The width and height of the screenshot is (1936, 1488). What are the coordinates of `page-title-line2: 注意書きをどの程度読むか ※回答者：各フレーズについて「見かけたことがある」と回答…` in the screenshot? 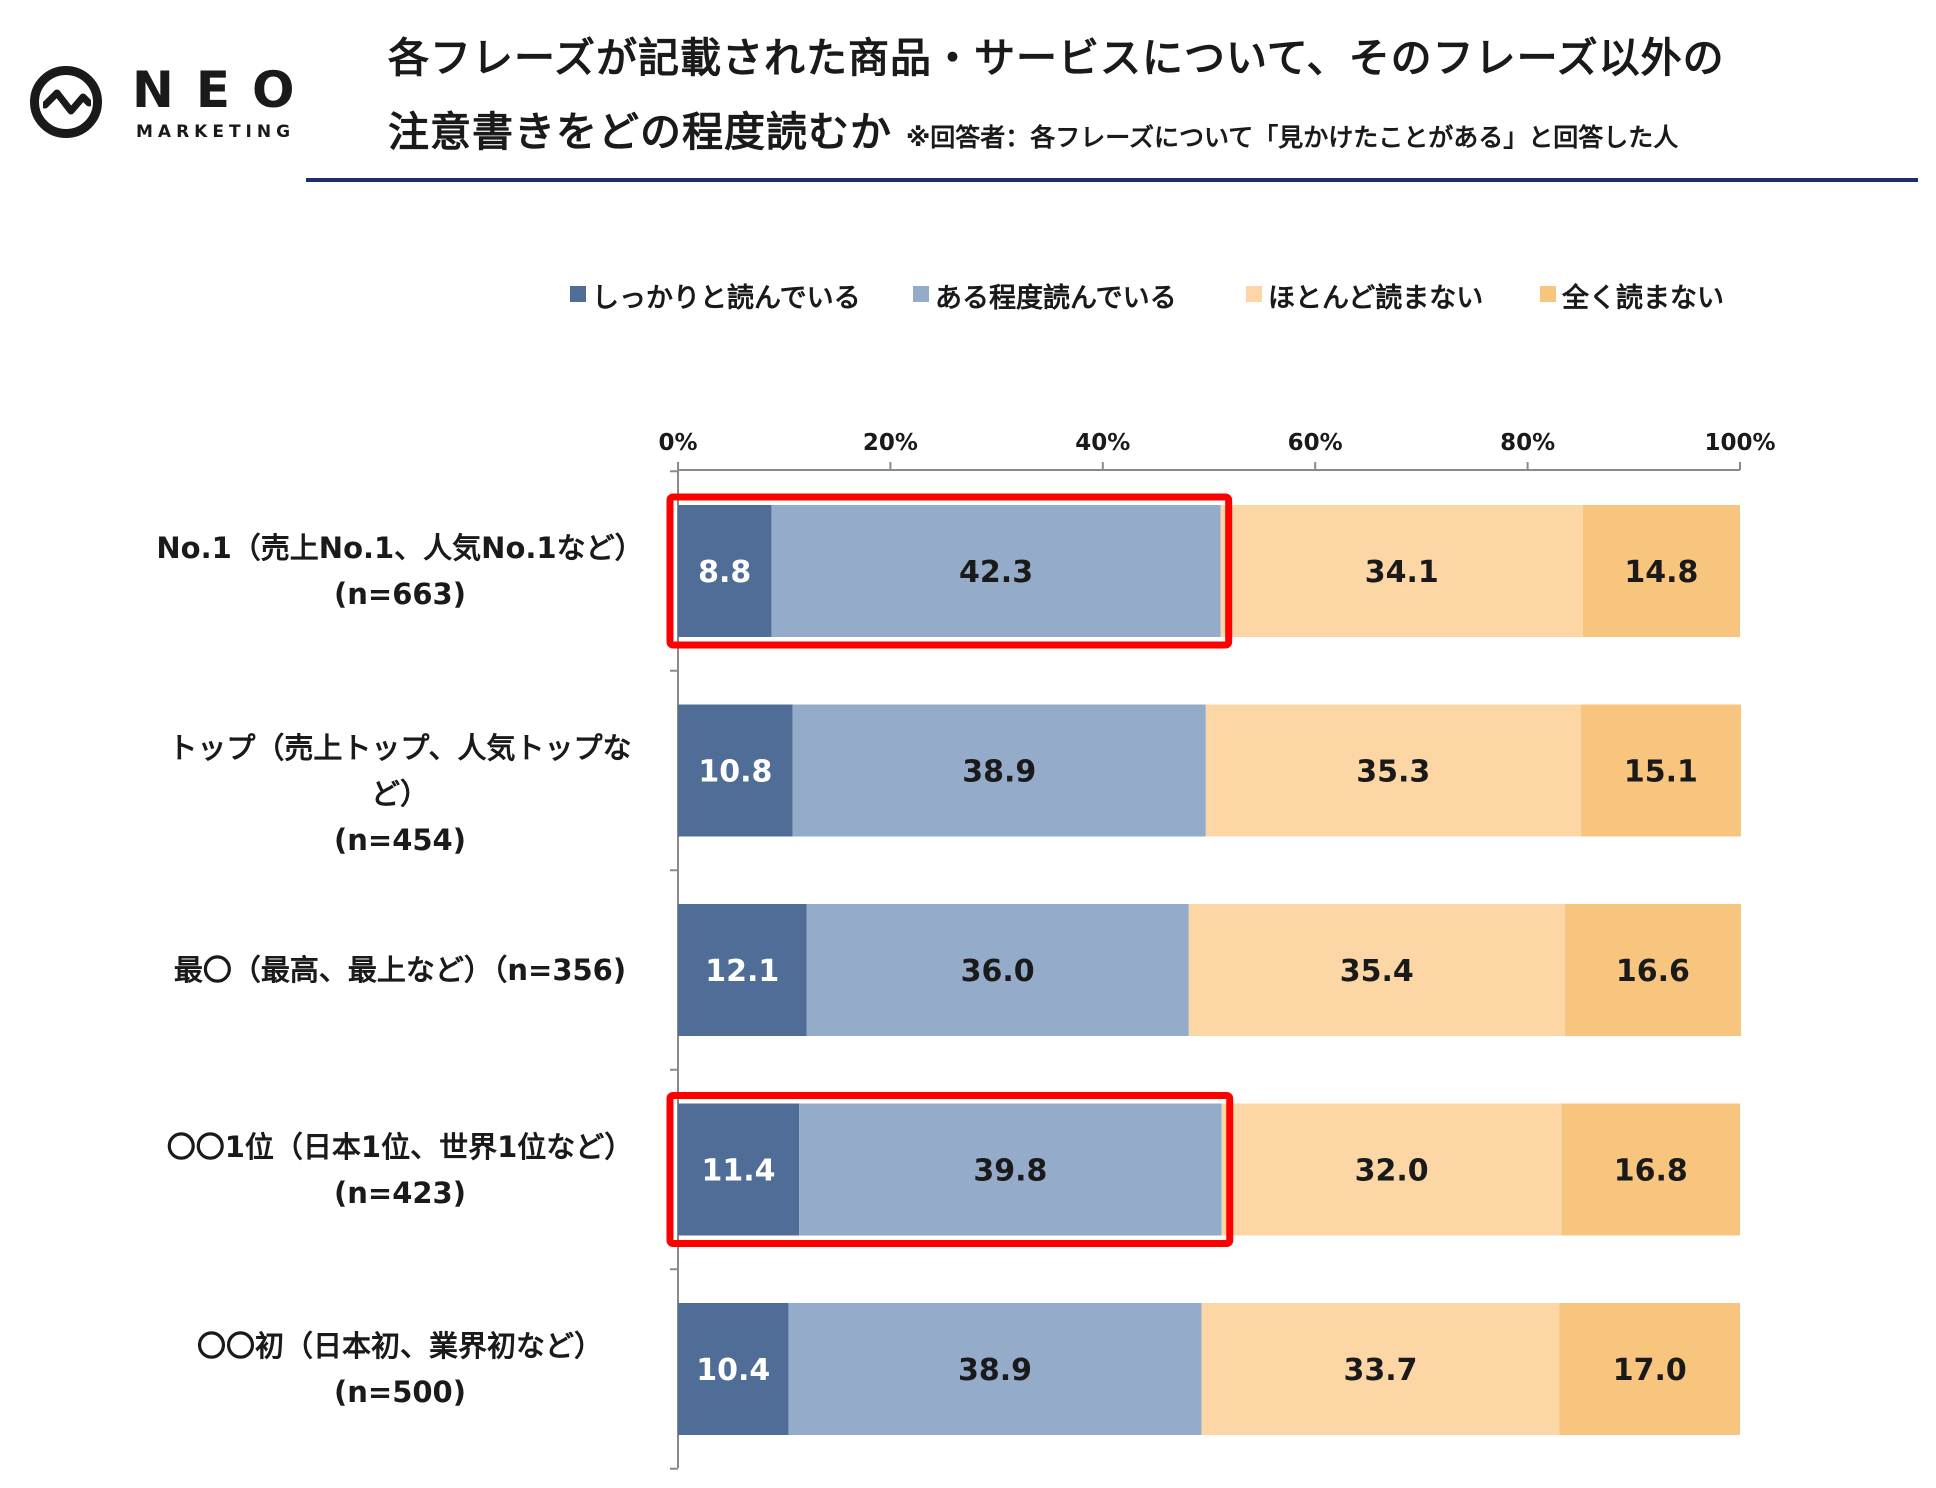 It's located at (1033, 128).